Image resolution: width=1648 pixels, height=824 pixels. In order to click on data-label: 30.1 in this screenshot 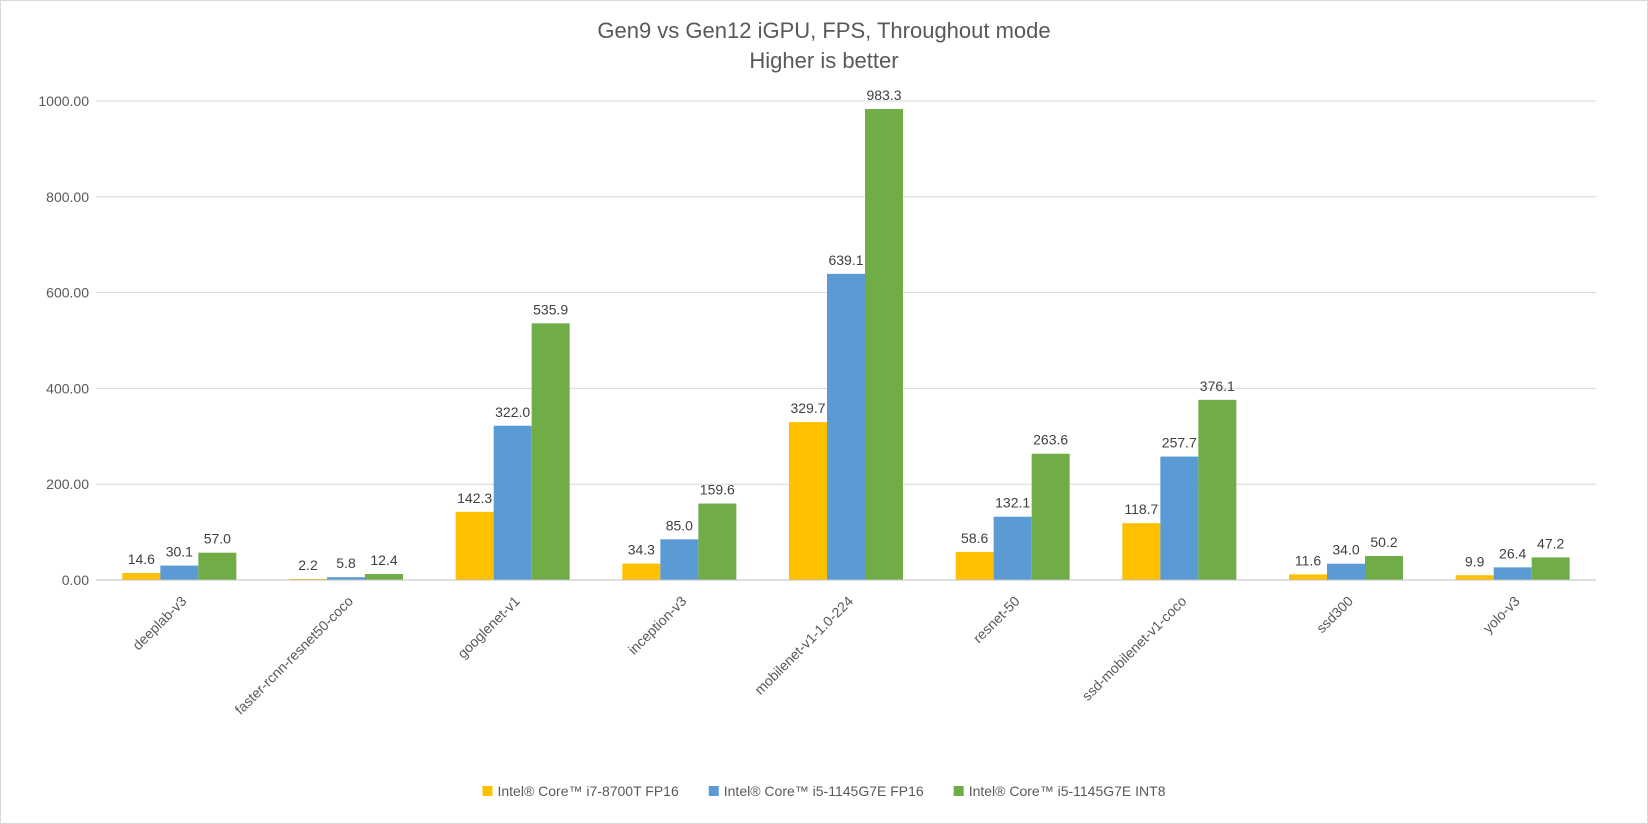, I will do `click(179, 552)`.